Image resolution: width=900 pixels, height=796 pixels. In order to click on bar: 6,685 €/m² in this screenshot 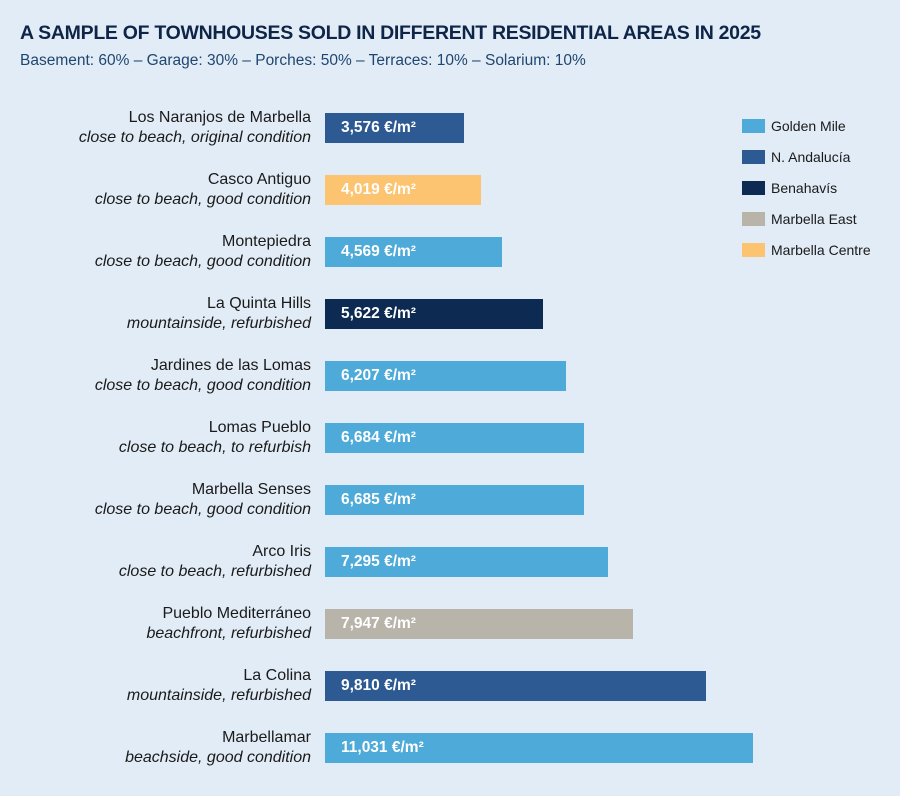, I will do `click(454, 500)`.